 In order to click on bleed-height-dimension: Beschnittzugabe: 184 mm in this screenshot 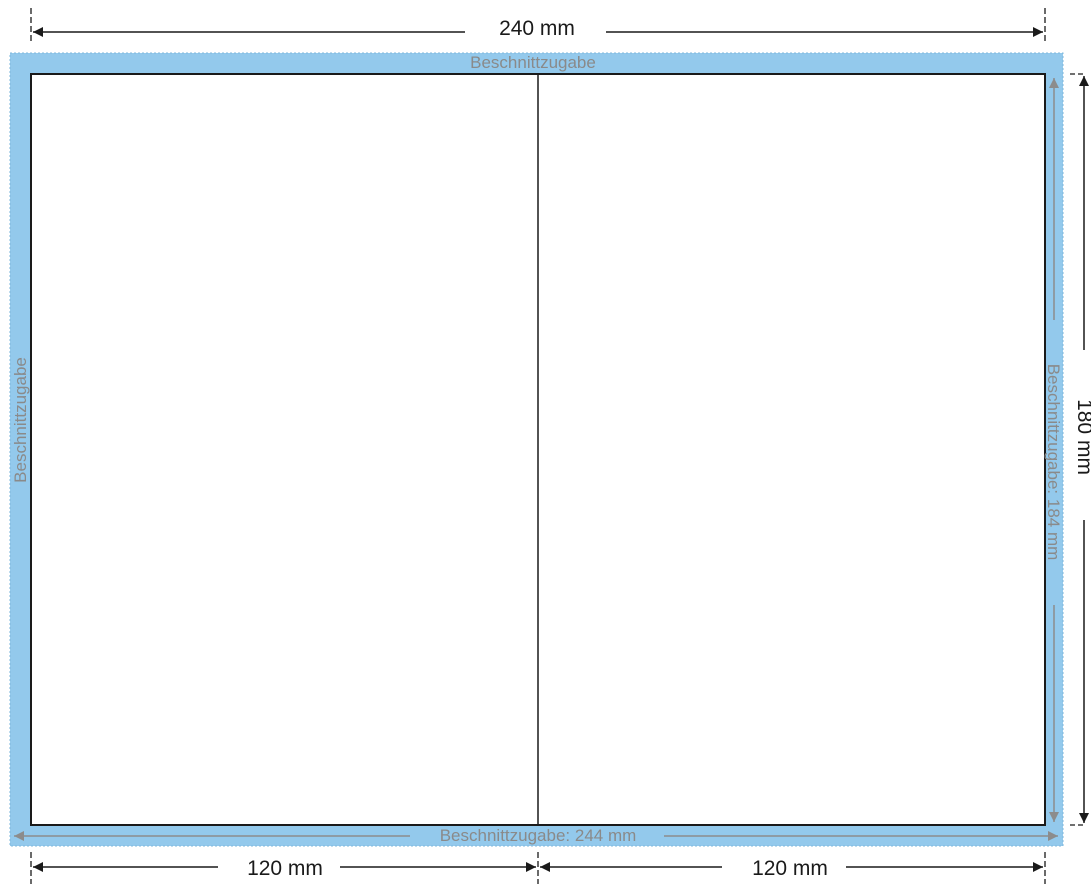, I will do `click(1053, 450)`.